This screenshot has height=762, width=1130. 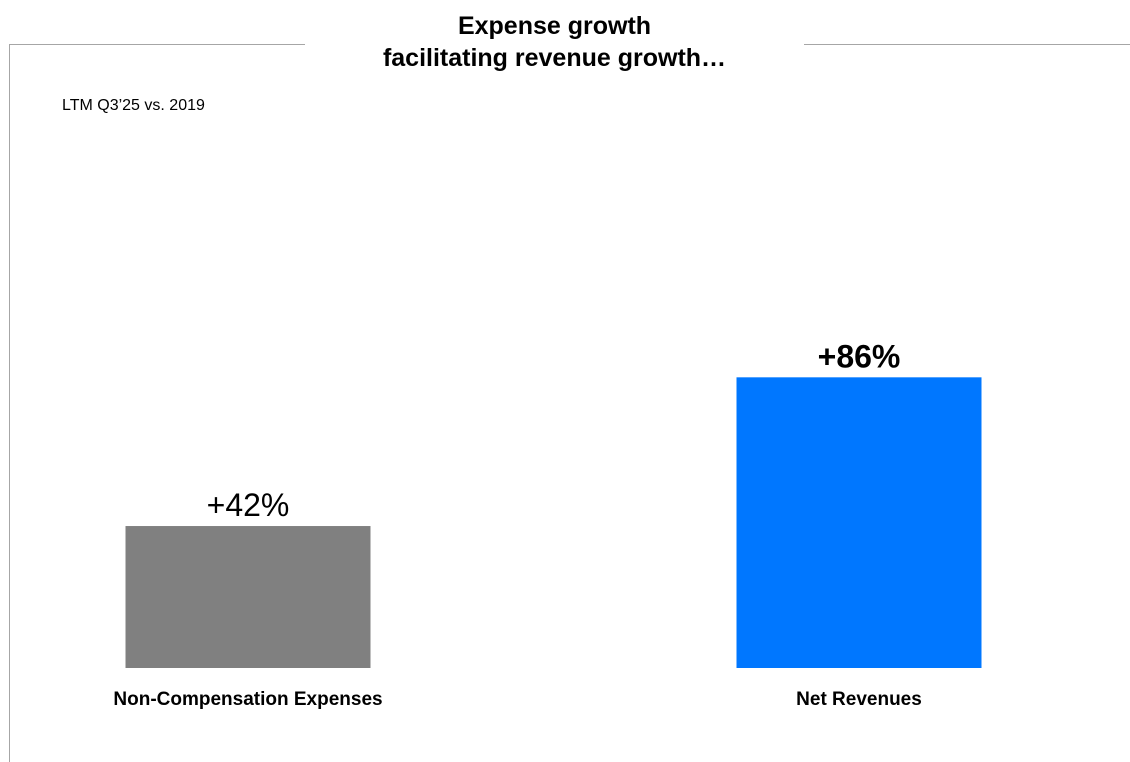 What do you see at coordinates (157, 44) in the screenshot?
I see `frame-line-top-left` at bounding box center [157, 44].